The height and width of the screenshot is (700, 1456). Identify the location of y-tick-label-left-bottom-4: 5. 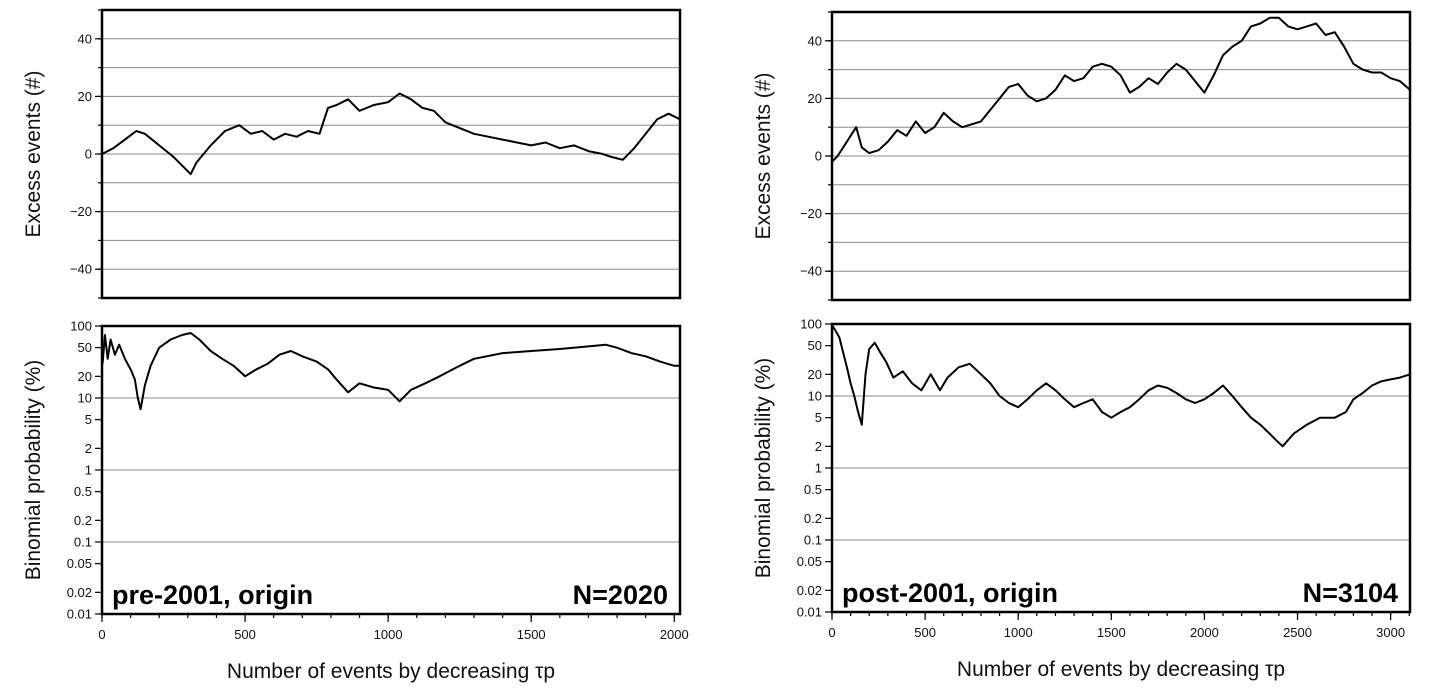
(88, 419).